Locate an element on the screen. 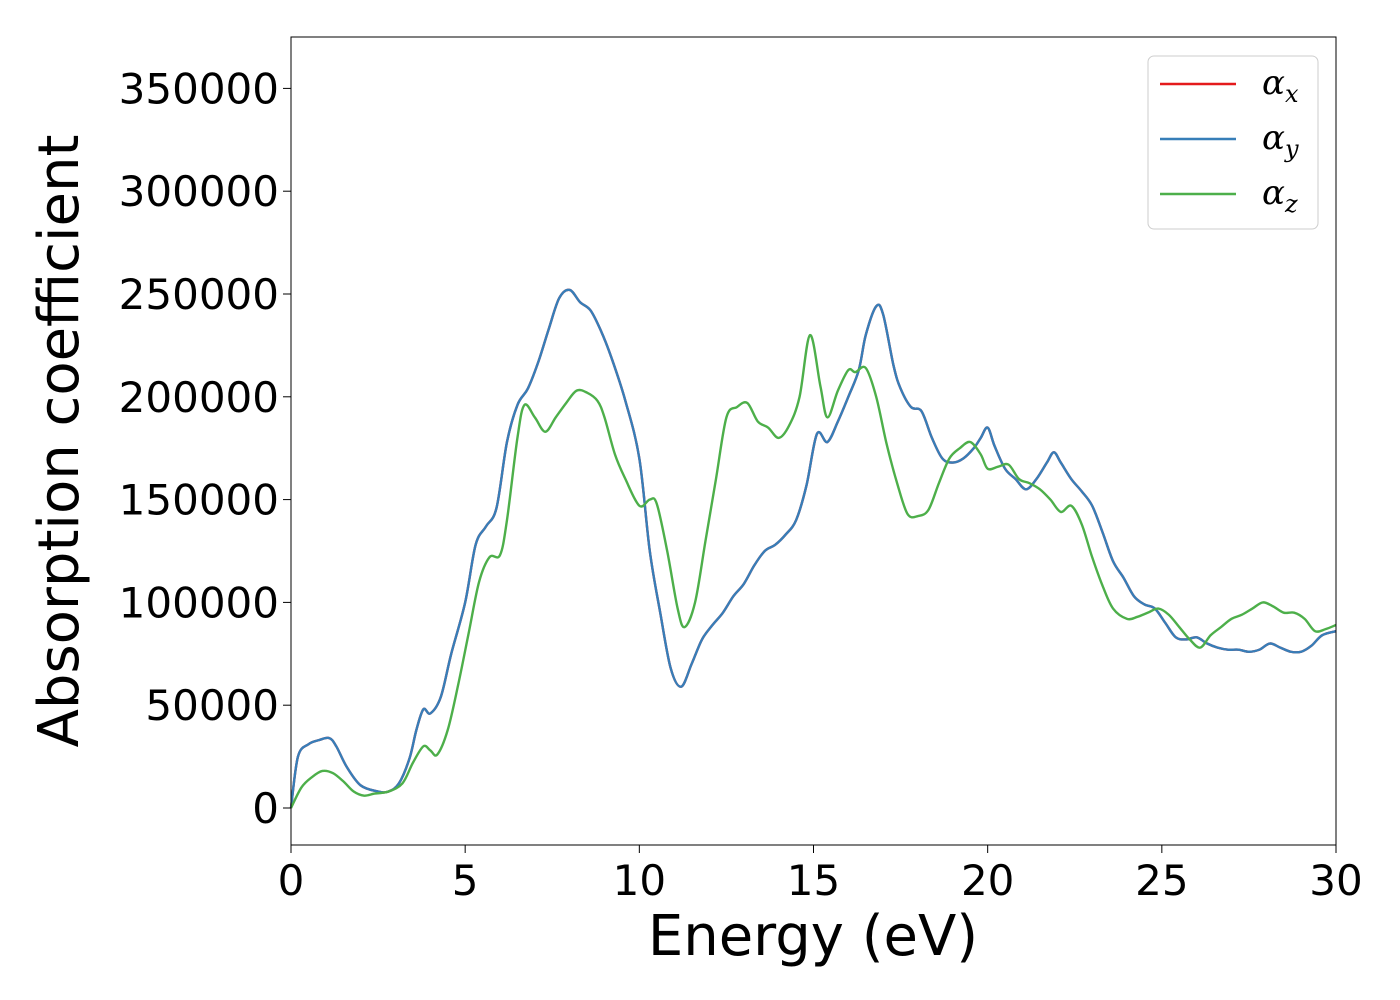 The width and height of the screenshot is (1400, 1000). legend: αx αy αz is located at coordinates (1233, 142).